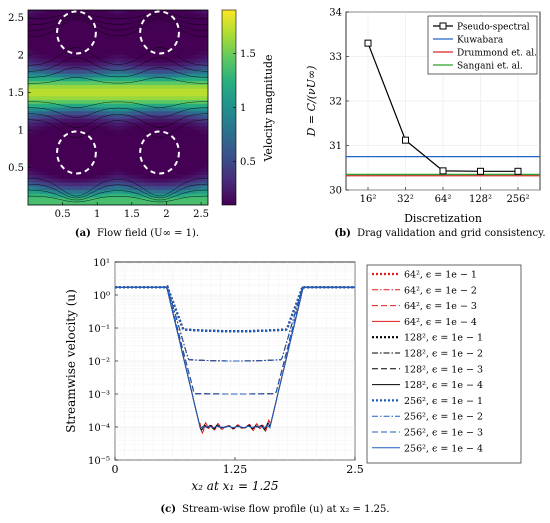 The width and height of the screenshot is (550, 523). I want to click on x-tick-label: 0.5, so click(63, 214).